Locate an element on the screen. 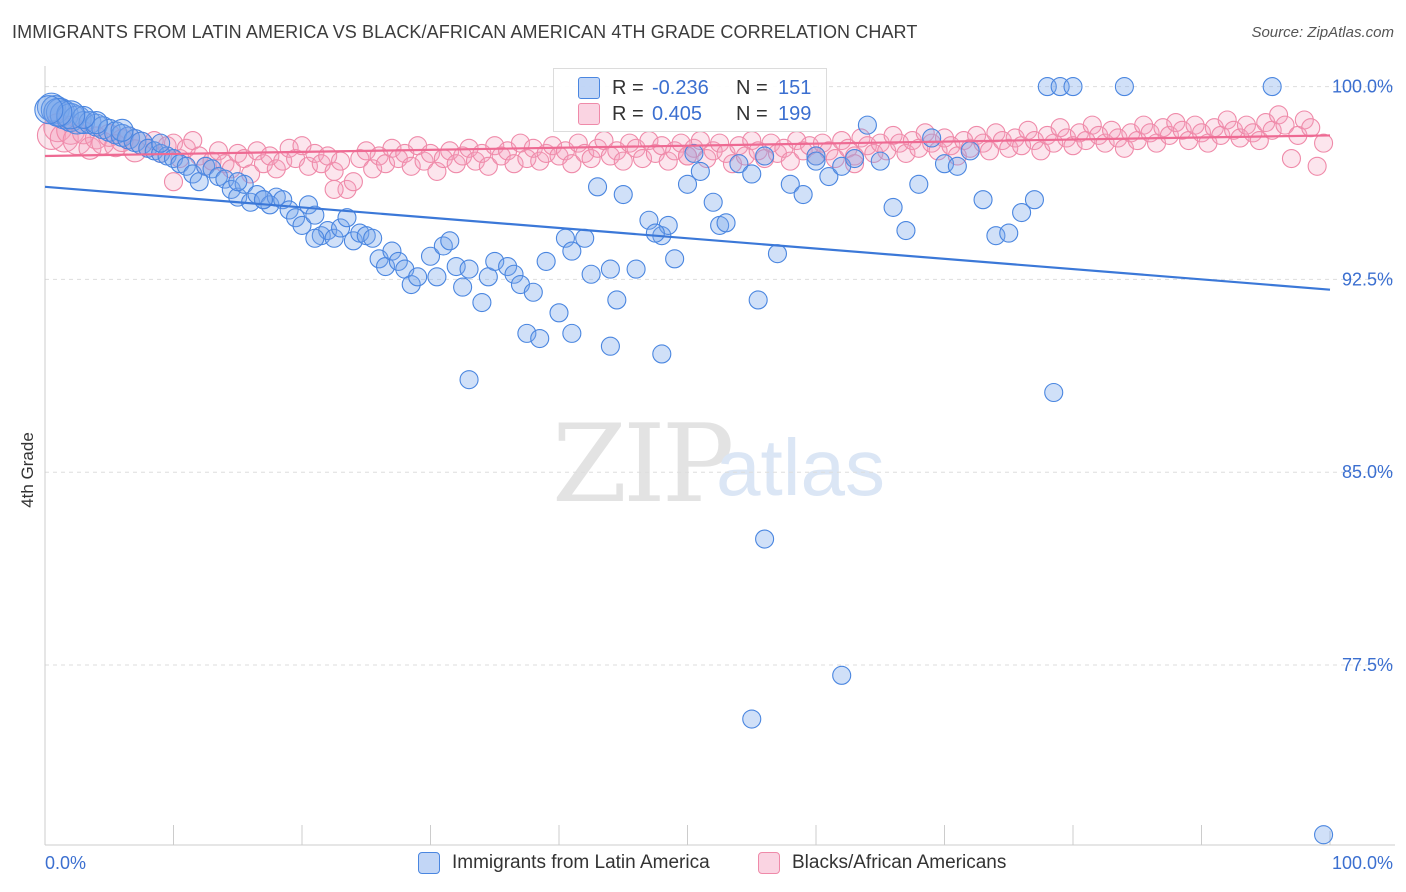 This screenshot has width=1406, height=892. legend-item-latin-america: Immigrants from Latin America is located at coordinates (564, 863).